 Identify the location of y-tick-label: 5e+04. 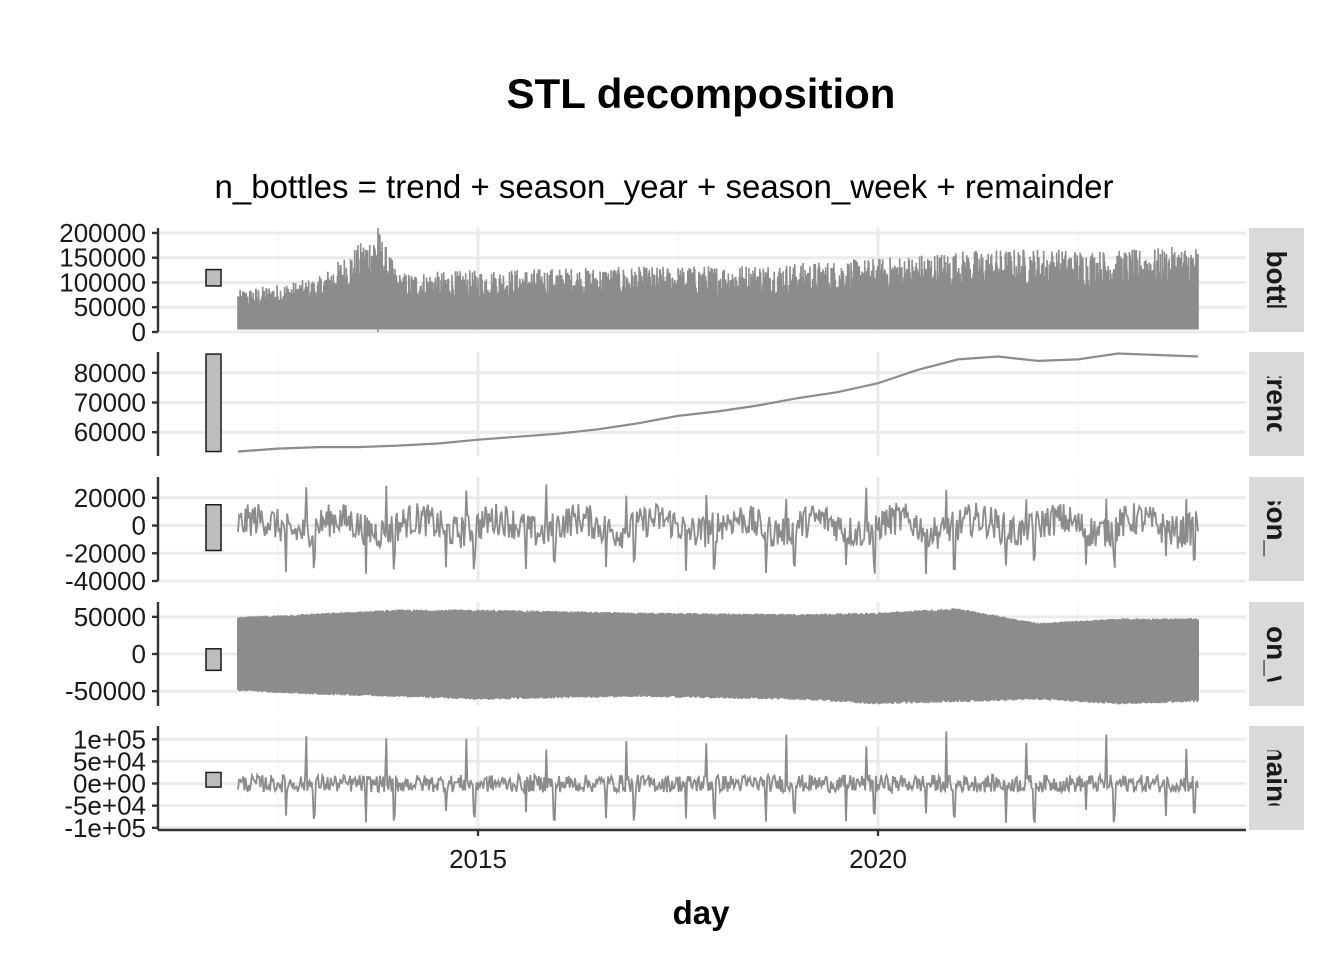
(109, 761).